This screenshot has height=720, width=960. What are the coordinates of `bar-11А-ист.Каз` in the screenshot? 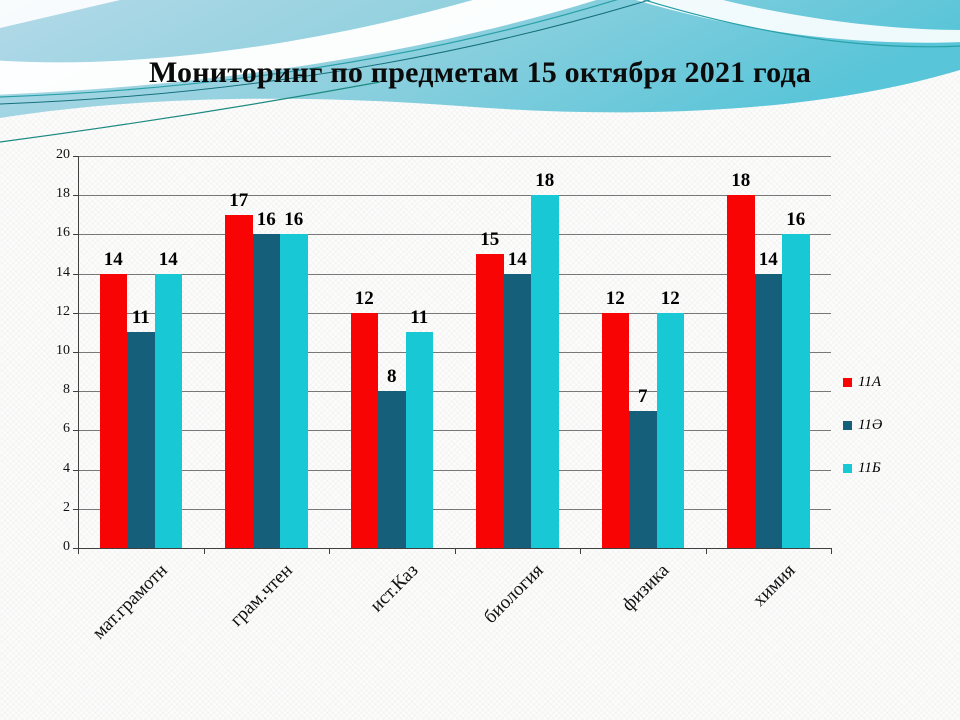 It's located at (364, 430).